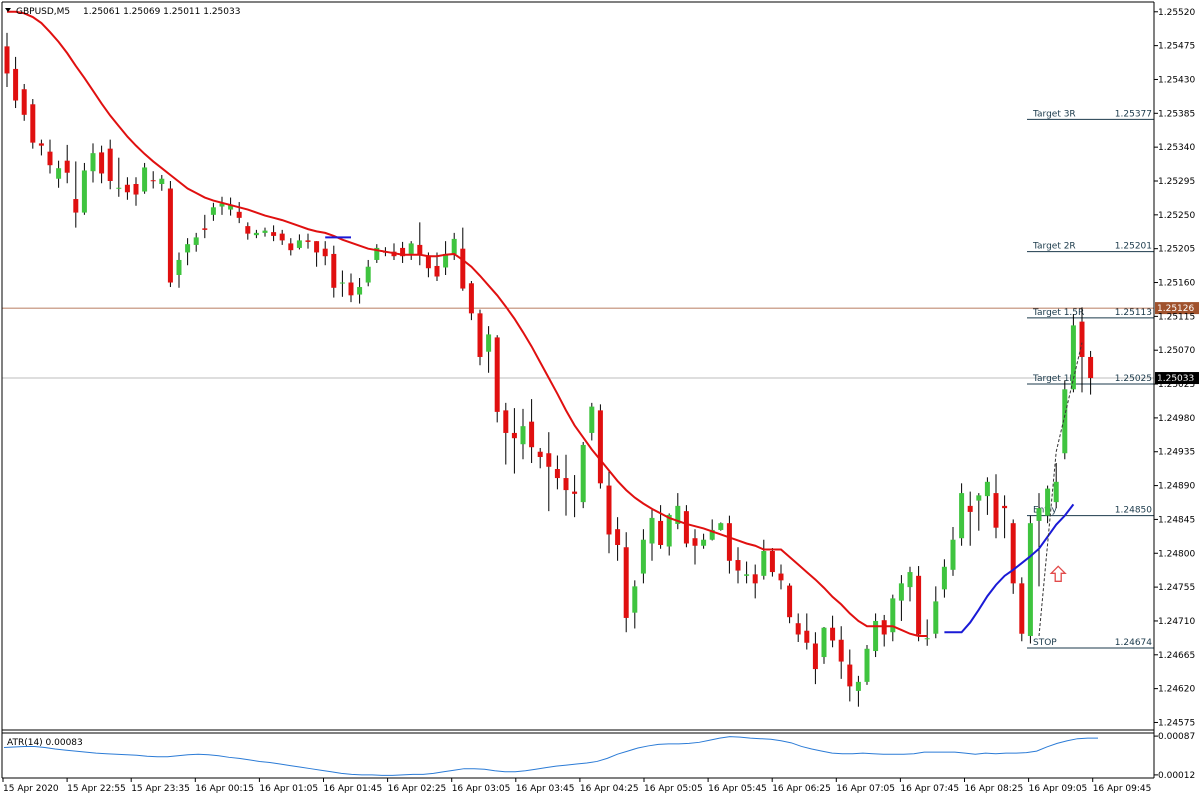 The height and width of the screenshot is (800, 1200). Describe the element at coordinates (1176, 622) in the screenshot. I see `y-tick-label: 1.24710` at that location.